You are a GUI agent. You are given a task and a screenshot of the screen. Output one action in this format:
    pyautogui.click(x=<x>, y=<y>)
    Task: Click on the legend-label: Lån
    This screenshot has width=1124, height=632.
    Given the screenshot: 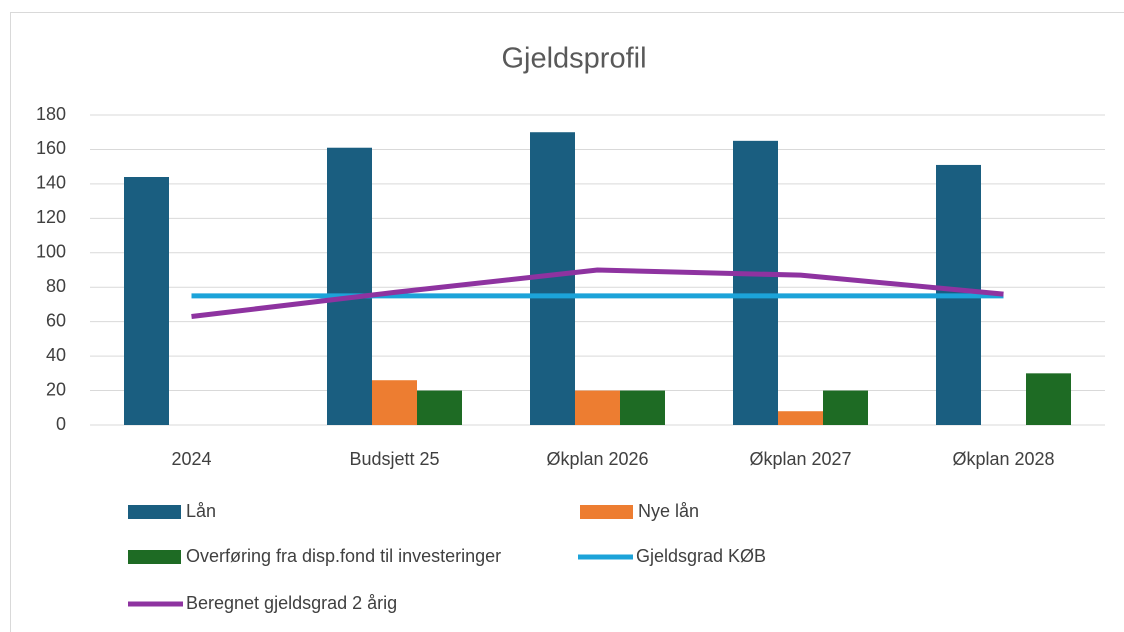 What is the action you would take?
    pyautogui.click(x=201, y=511)
    